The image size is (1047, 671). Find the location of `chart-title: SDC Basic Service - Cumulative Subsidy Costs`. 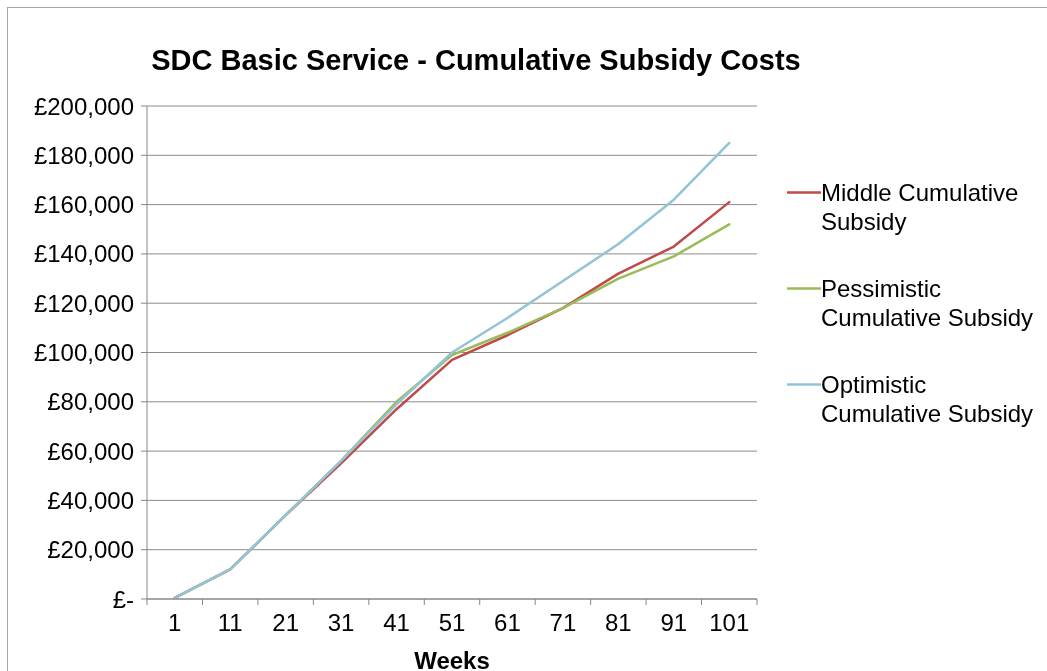

chart-title: SDC Basic Service - Cumulative Subsidy Costs is located at coordinates (476, 60).